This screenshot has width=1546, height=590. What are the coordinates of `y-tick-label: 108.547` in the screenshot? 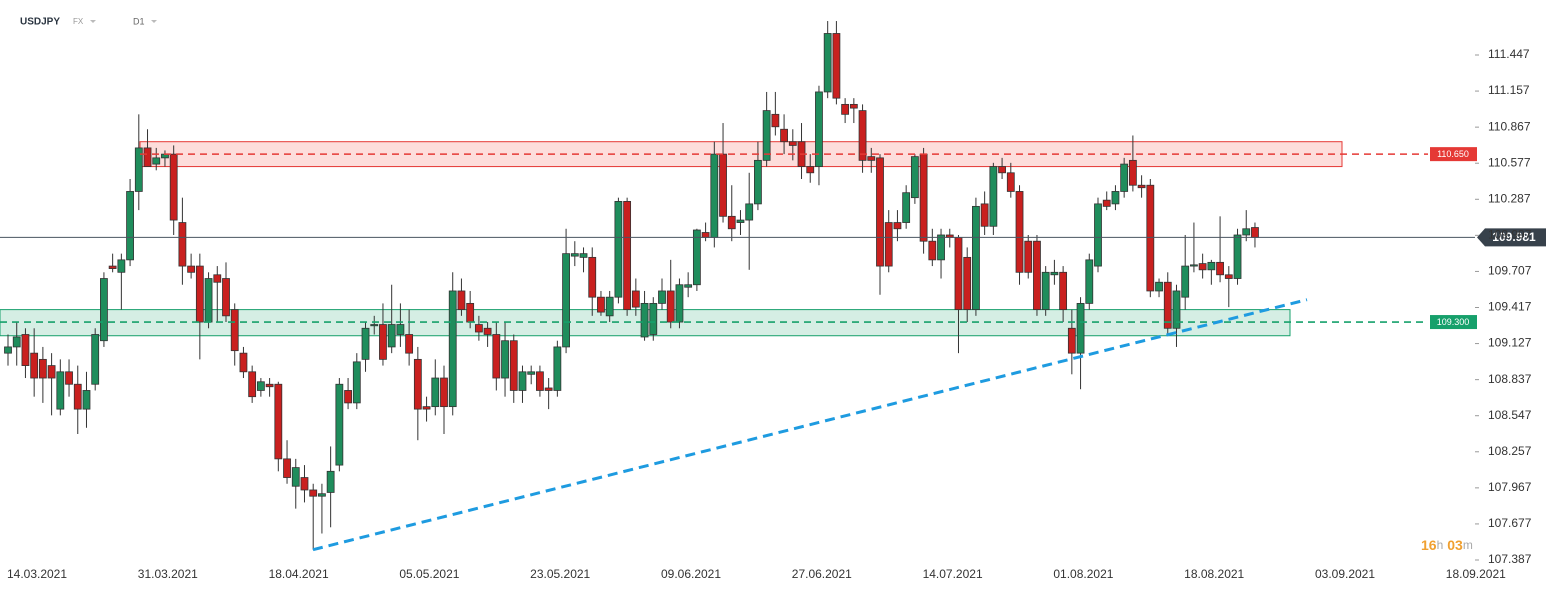 It's located at (1510, 415).